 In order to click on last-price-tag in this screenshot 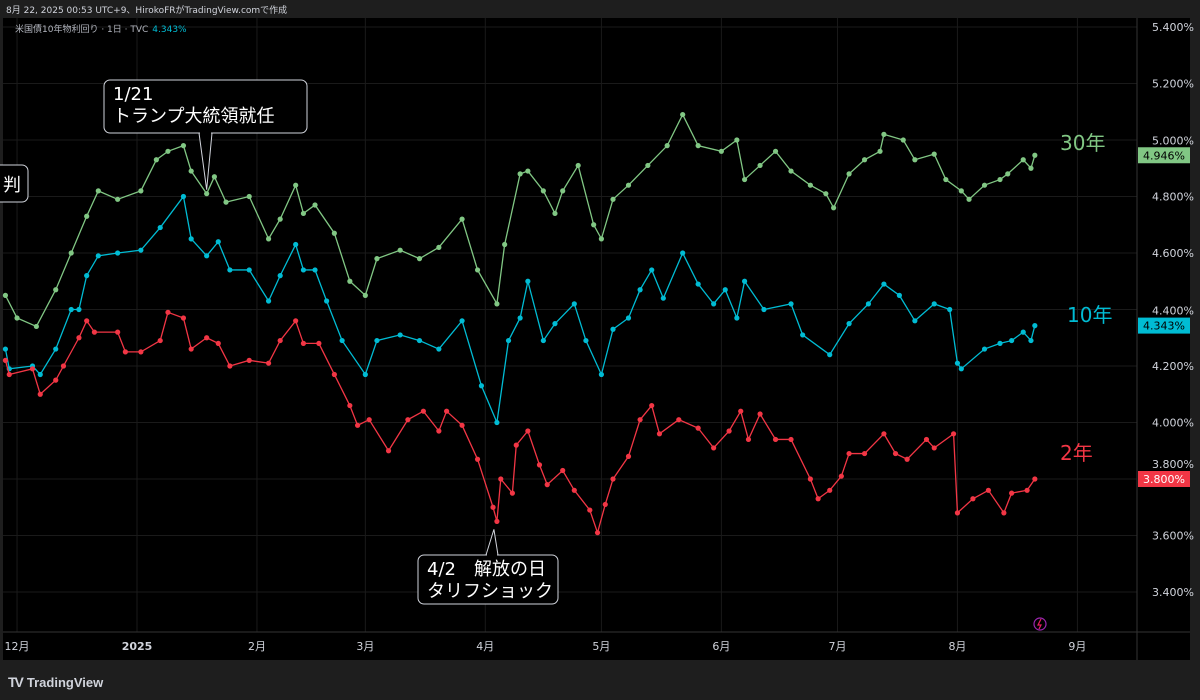, I will do `click(1164, 479)`.